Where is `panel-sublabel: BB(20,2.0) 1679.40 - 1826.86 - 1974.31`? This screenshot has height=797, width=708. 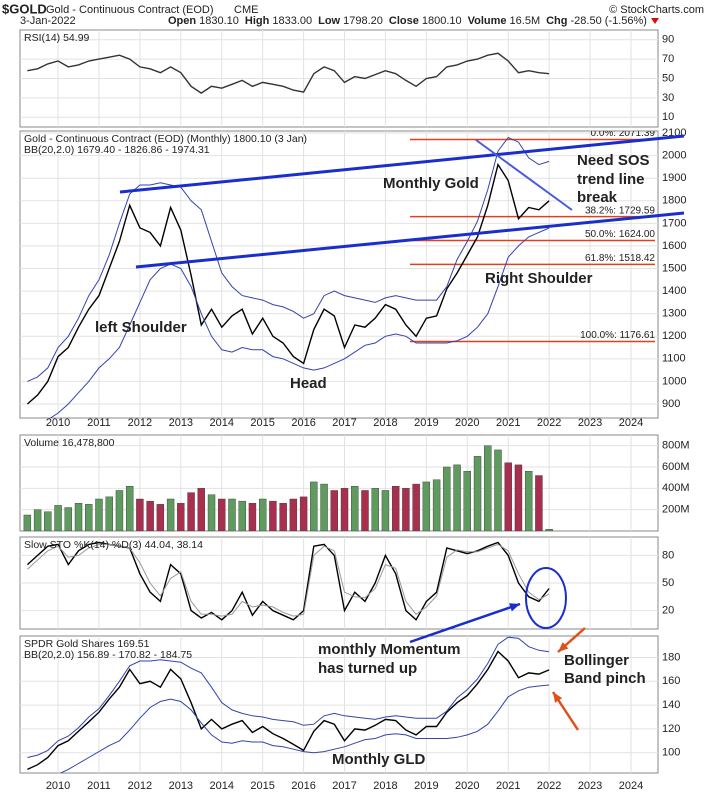
panel-sublabel: BB(20,2.0) 1679.40 - 1826.86 - 1974.31 is located at coordinates (117, 150).